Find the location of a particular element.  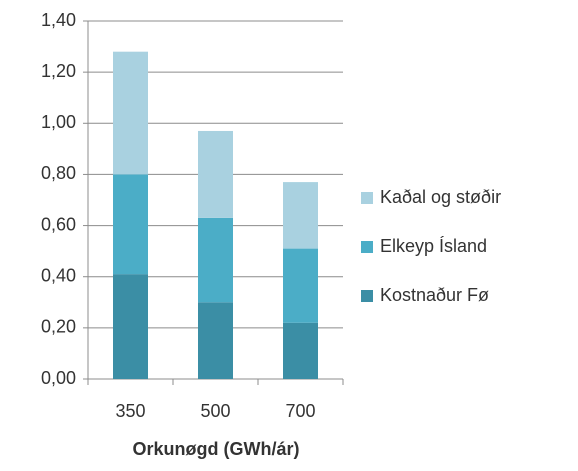

y-tick-label: 0,00 is located at coordinates (58, 378).